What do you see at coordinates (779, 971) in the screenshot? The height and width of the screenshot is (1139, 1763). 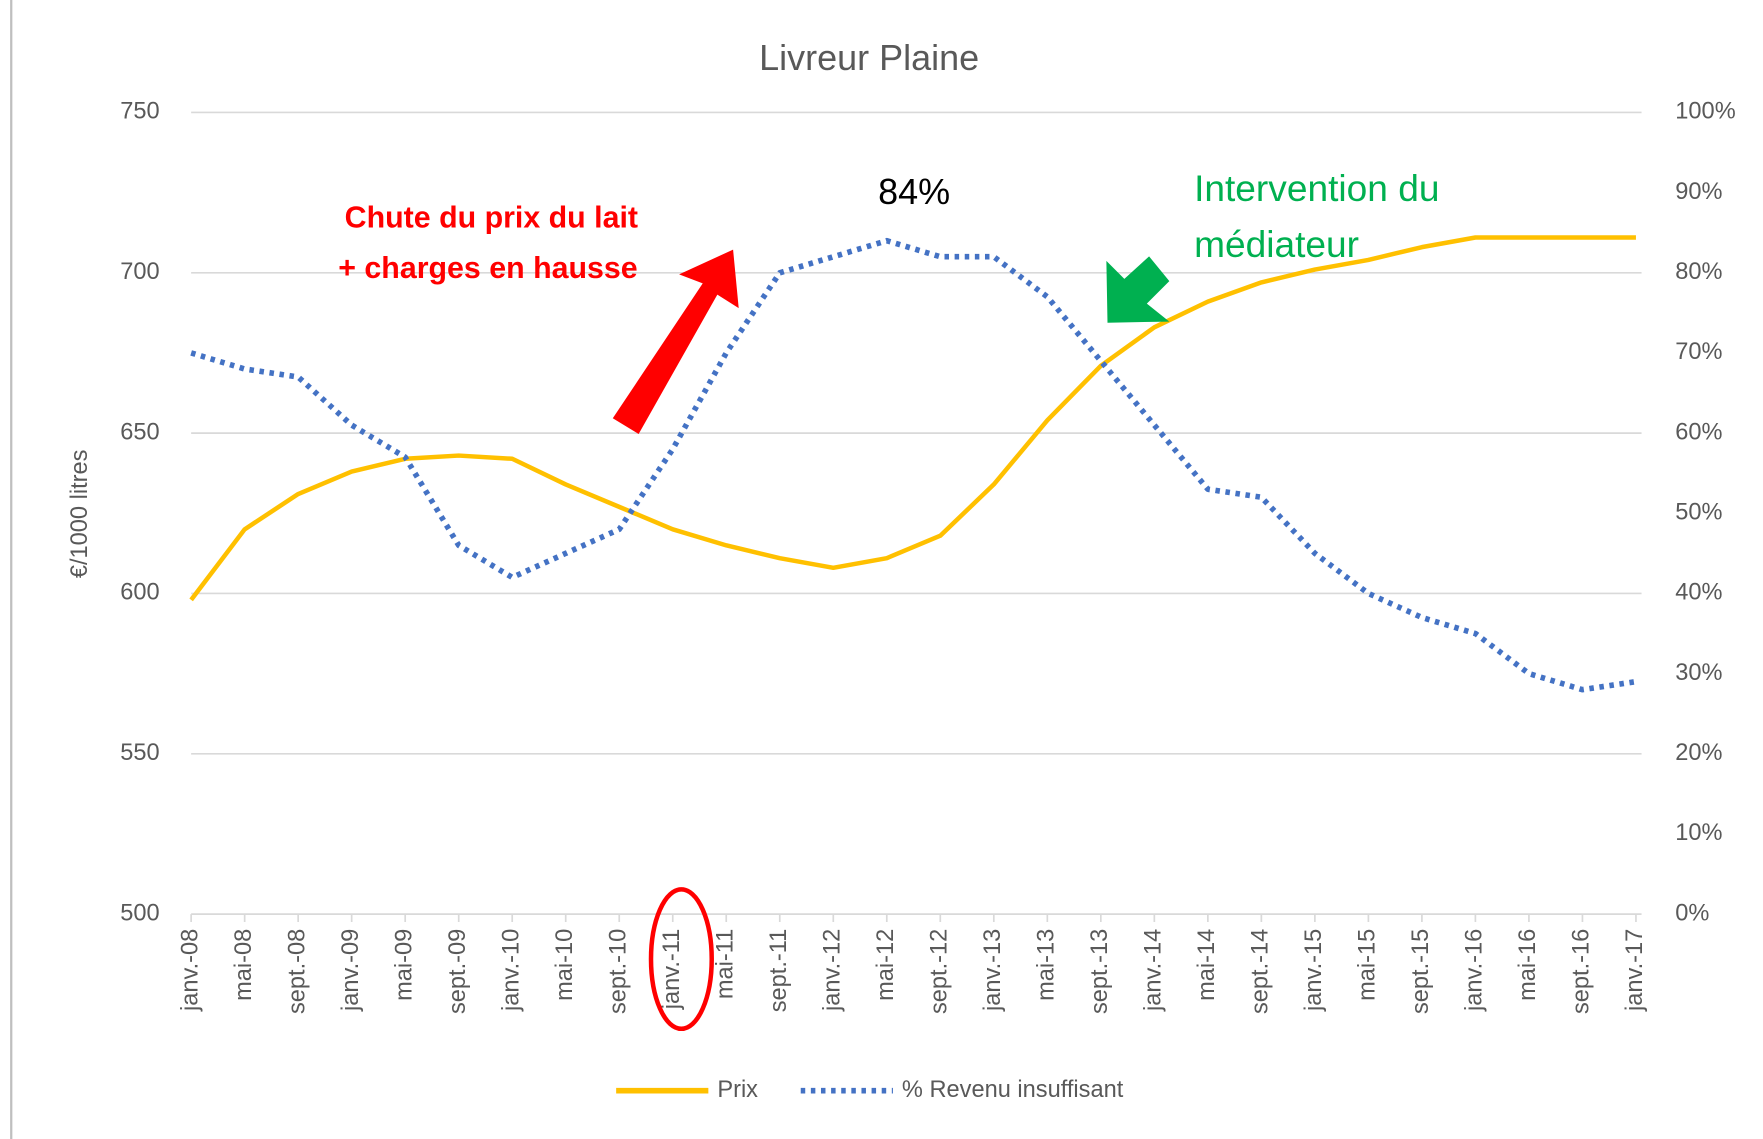 I see `x-tick-label: sept.-11` at bounding box center [779, 971].